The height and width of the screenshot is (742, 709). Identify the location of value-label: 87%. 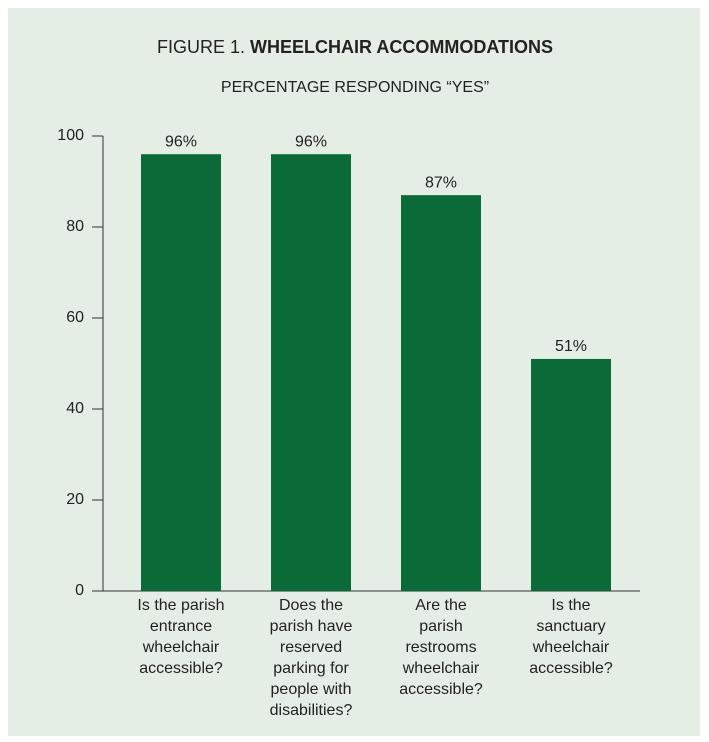
(441, 182).